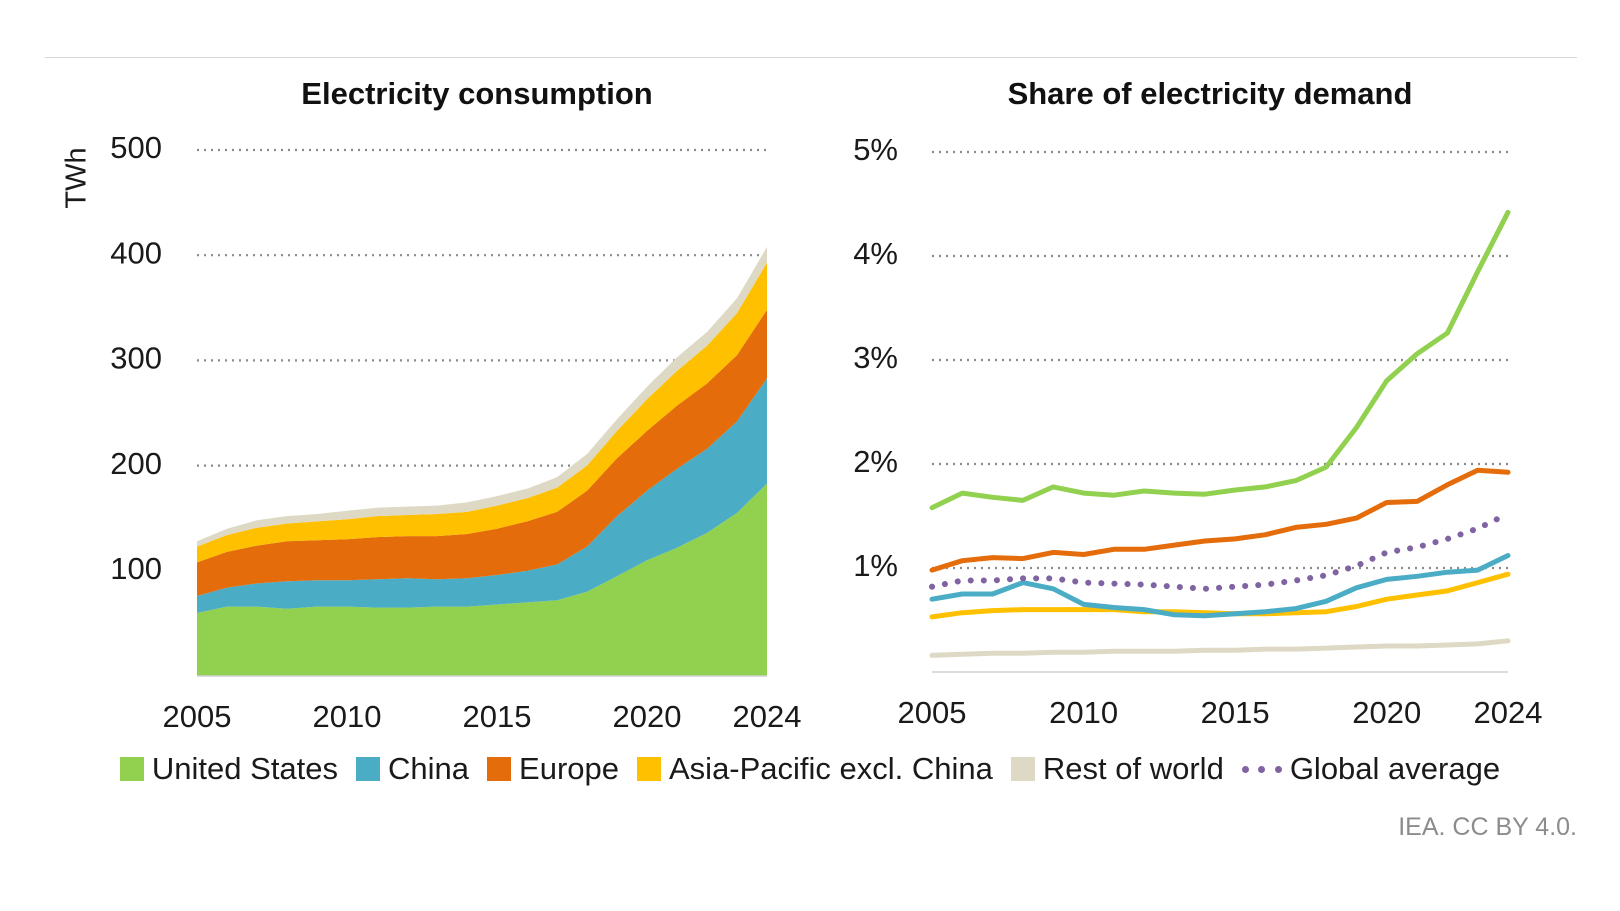 This screenshot has height=911, width=1620. What do you see at coordinates (77, 177) in the screenshot?
I see `y-axis-label-twh: TWh` at bounding box center [77, 177].